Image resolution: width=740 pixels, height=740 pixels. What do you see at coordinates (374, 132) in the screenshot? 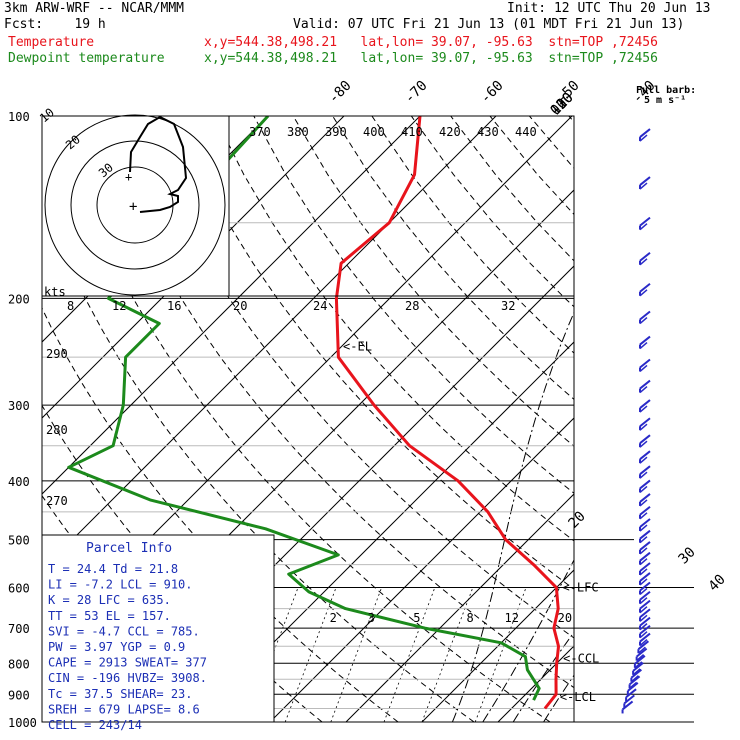
I see `theta-top-label: 400` at bounding box center [374, 132].